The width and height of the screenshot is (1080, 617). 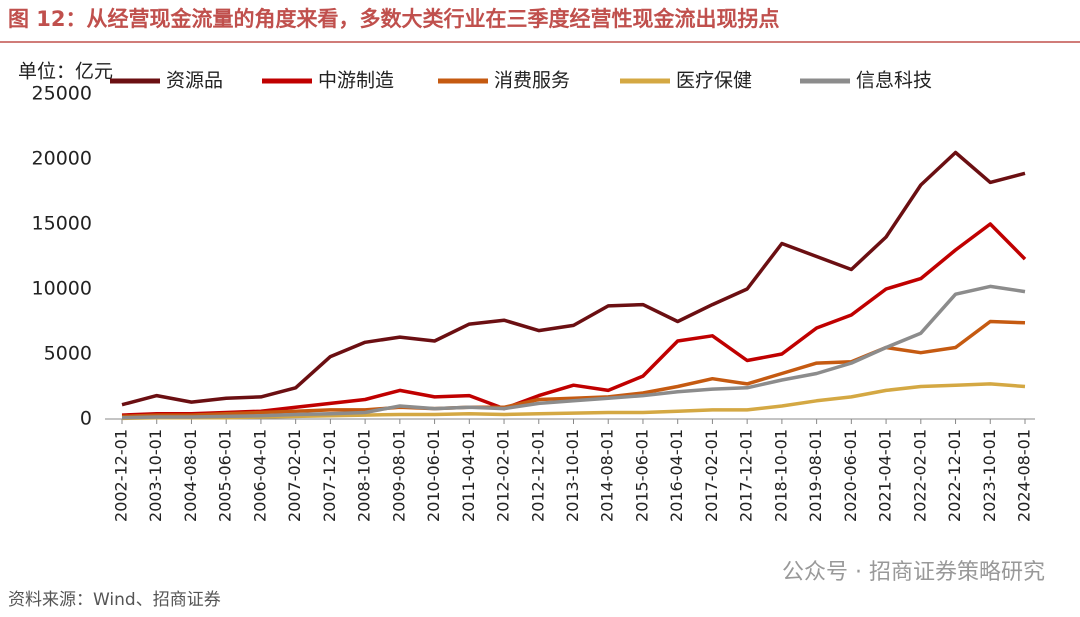 I want to click on source: 资料来源：Wind、招商证券, so click(x=114, y=600).